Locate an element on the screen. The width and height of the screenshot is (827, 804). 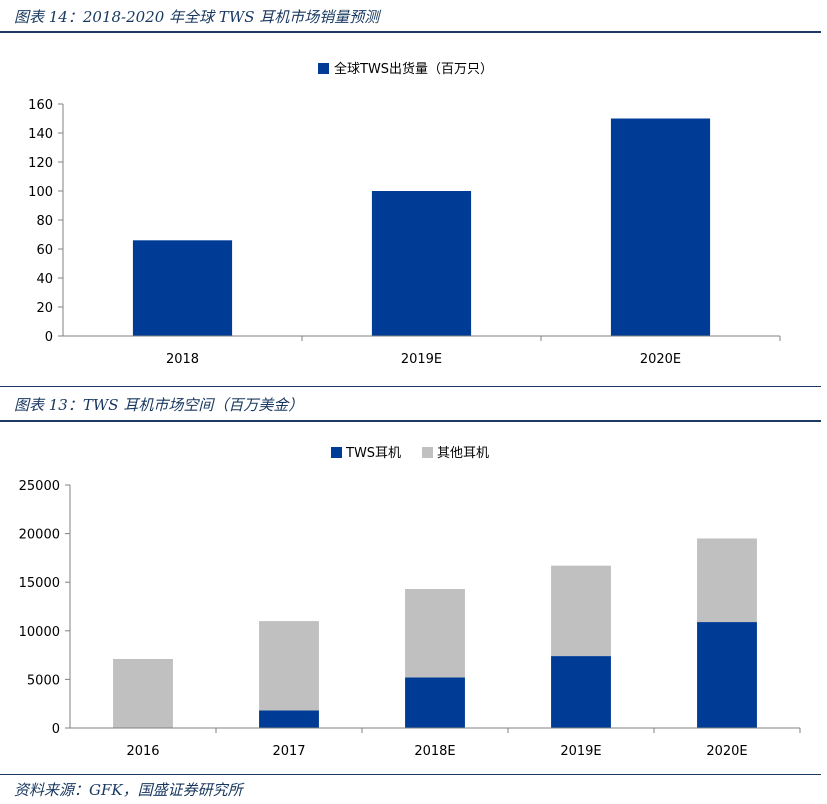
y-tick-label: 20 is located at coordinates (44, 308).